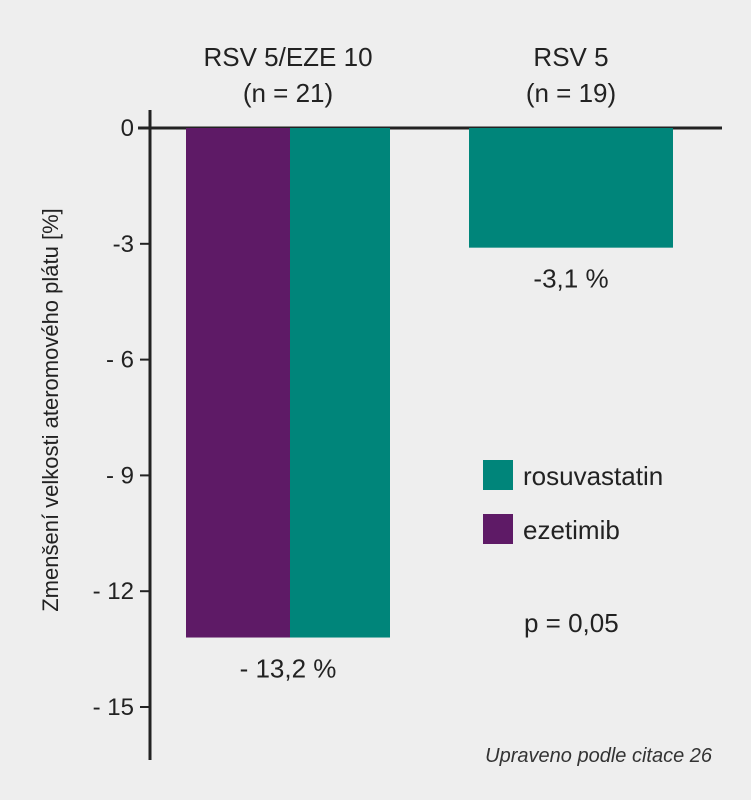 The image size is (751, 800). What do you see at coordinates (409, 75) in the screenshot?
I see `group-labels: RSV 5/EZE 10 (n = 21) RSV 5 (n = 19)` at bounding box center [409, 75].